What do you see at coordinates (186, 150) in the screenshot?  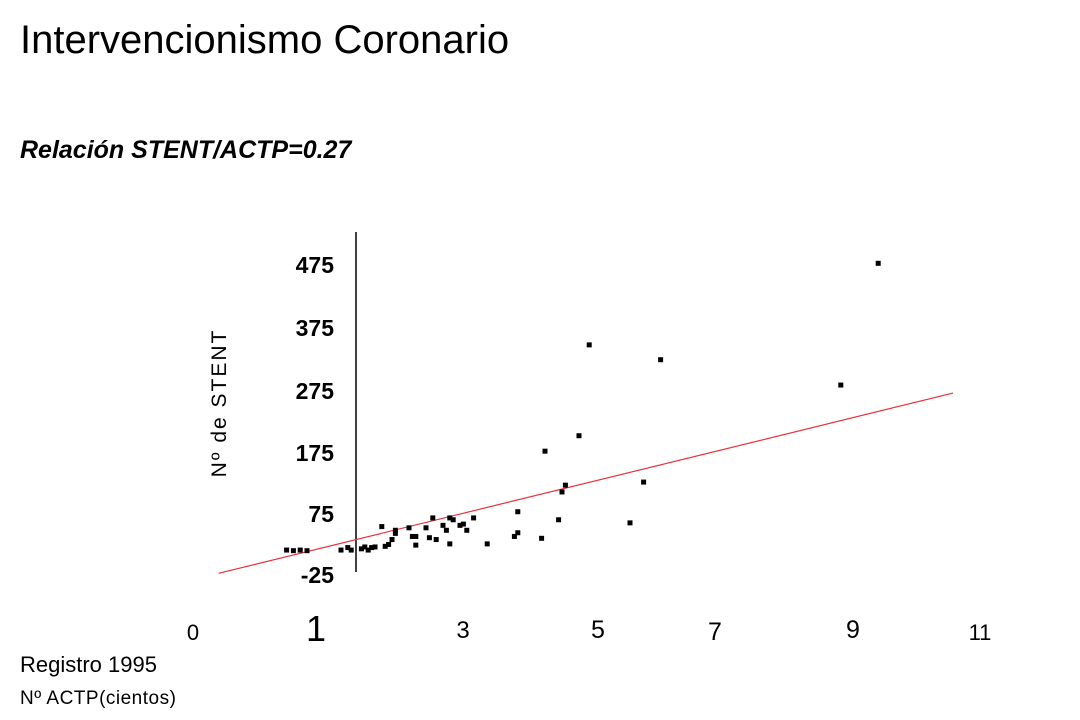 I see `page-subtitle: Relación STENT/ACTP=0.27` at bounding box center [186, 150].